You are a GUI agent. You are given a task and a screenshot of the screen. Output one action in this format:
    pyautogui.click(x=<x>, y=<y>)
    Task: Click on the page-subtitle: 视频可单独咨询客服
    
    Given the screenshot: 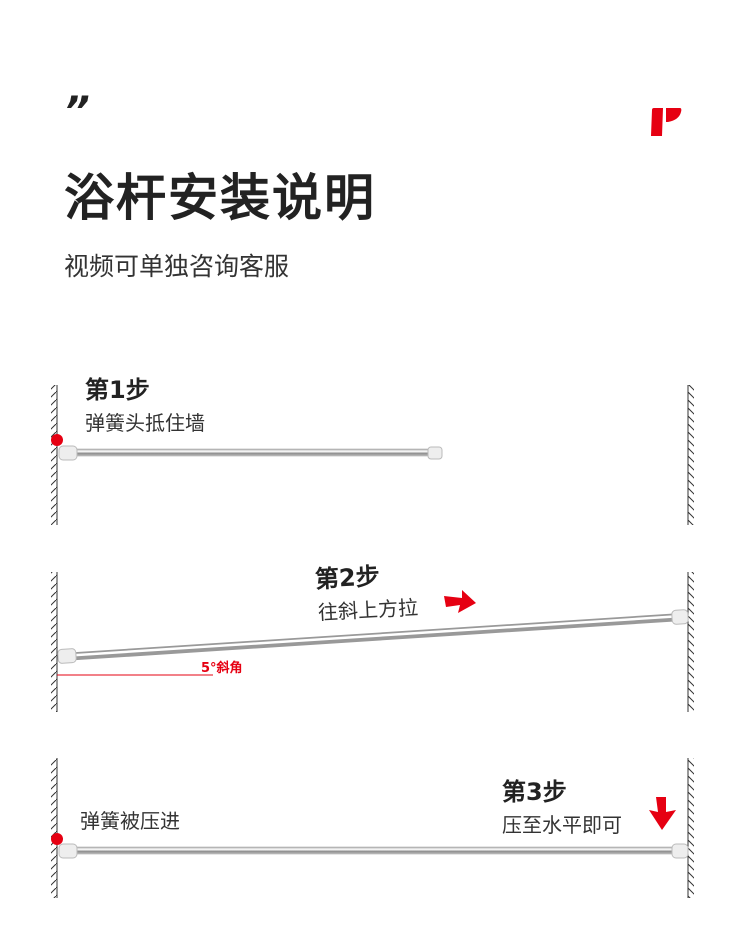 What is the action you would take?
    pyautogui.click(x=177, y=266)
    